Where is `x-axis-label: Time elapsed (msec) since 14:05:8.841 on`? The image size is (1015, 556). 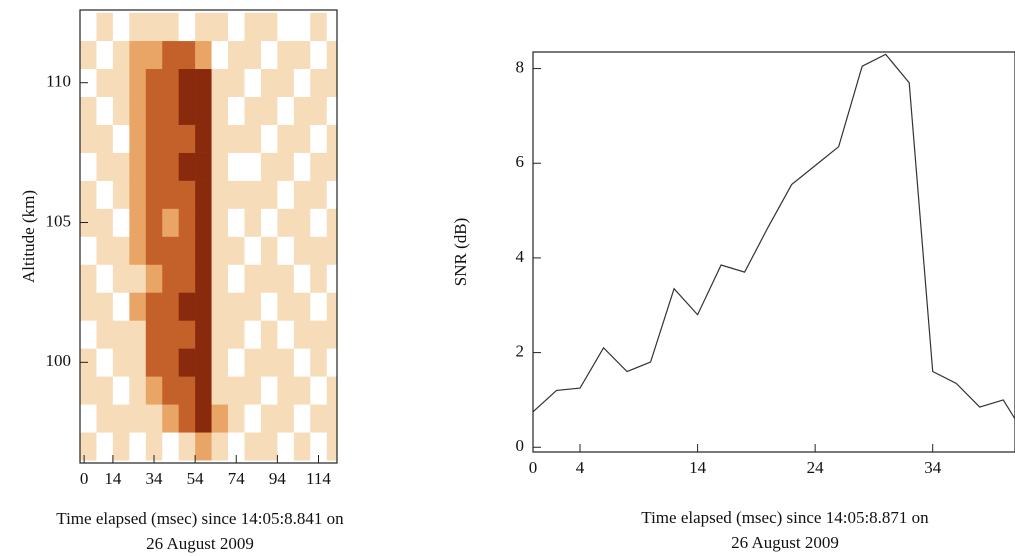 x-axis-label: Time elapsed (msec) since 14:05:8.841 on is located at coordinates (200, 518).